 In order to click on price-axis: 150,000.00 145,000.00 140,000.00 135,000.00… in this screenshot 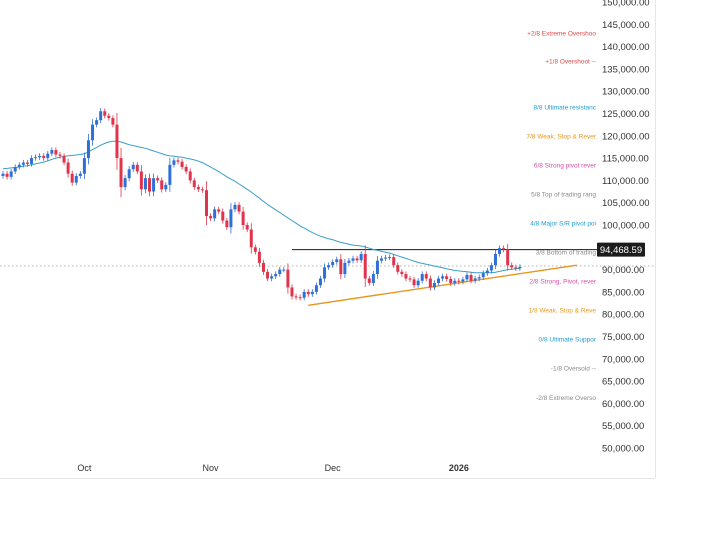, I will do `click(626, 227)`.